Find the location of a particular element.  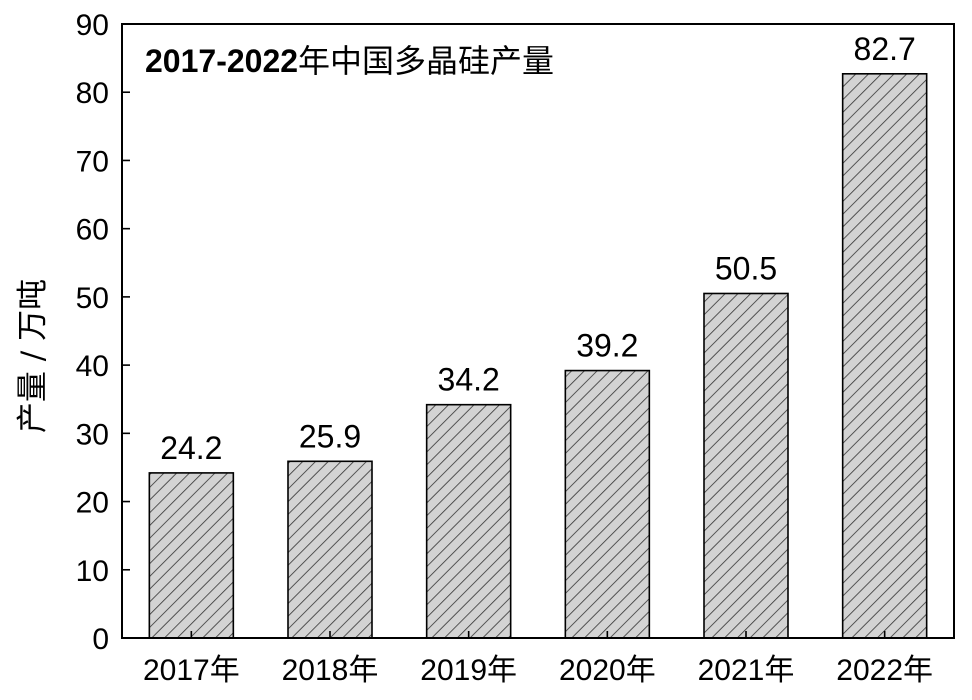

y-tick-label-7: 70 is located at coordinates (92, 161).